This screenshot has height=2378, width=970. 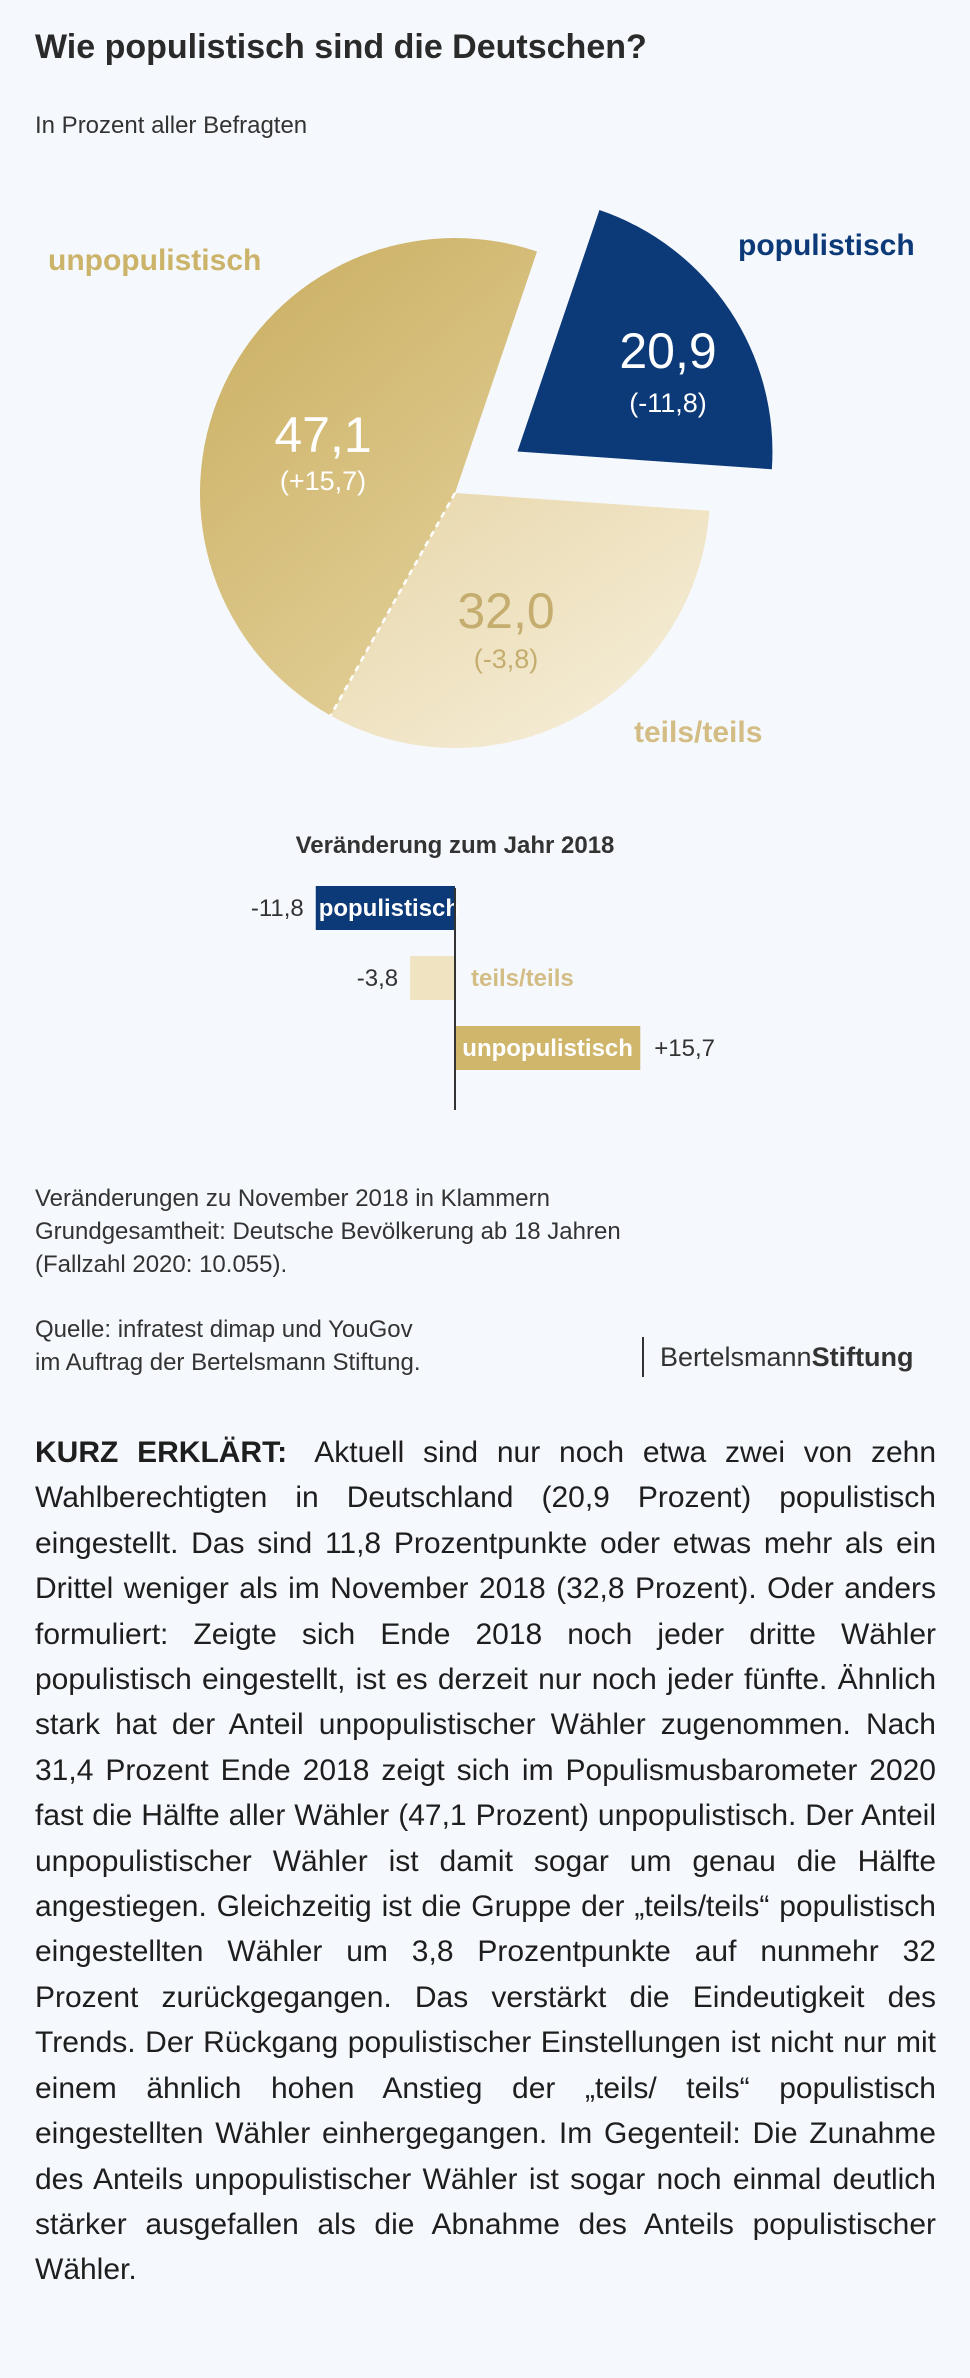 What do you see at coordinates (377, 978) in the screenshot?
I see `bar-value-label: -3,8` at bounding box center [377, 978].